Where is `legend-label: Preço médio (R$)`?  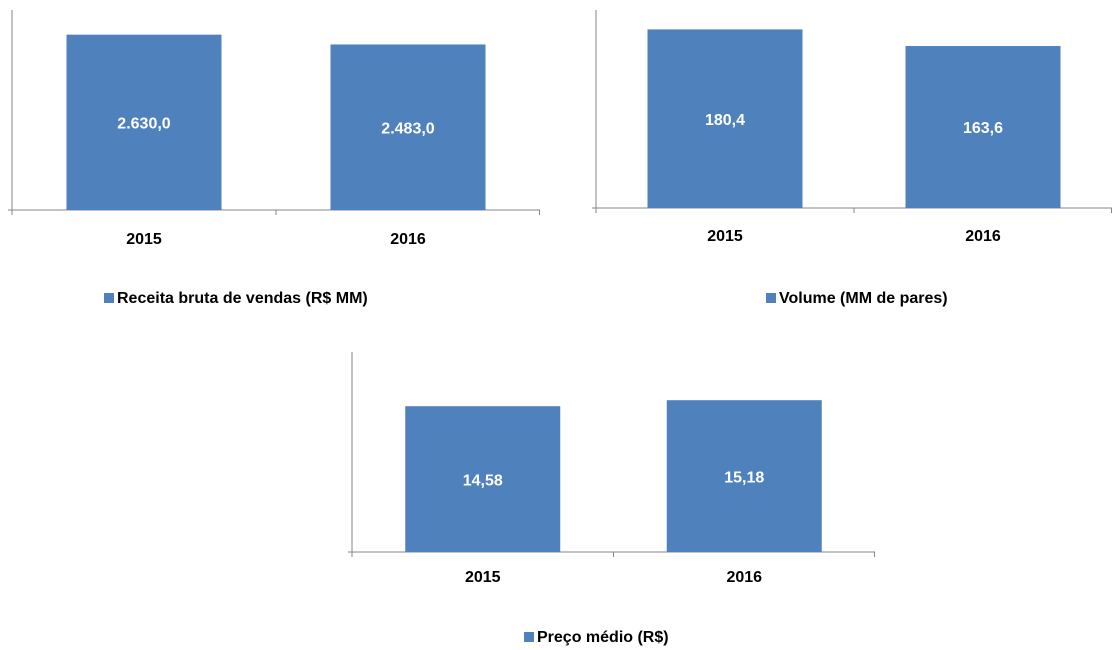 legend-label: Preço médio (R$) is located at coordinates (603, 637).